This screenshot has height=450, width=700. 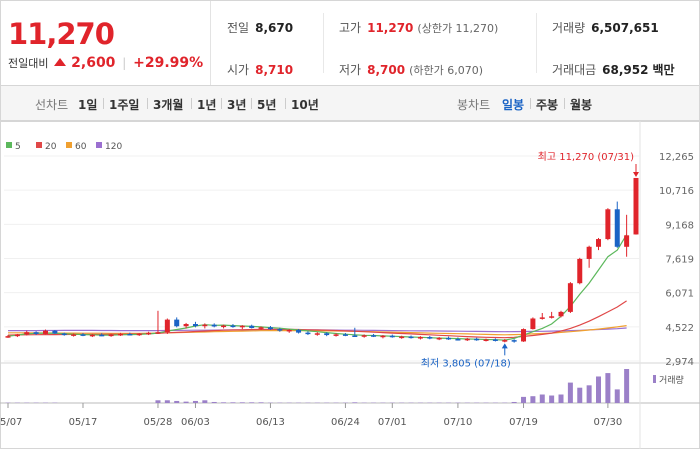 What do you see at coordinates (88, 105) in the screenshot?
I see `period-1d-button: 1일` at bounding box center [88, 105].